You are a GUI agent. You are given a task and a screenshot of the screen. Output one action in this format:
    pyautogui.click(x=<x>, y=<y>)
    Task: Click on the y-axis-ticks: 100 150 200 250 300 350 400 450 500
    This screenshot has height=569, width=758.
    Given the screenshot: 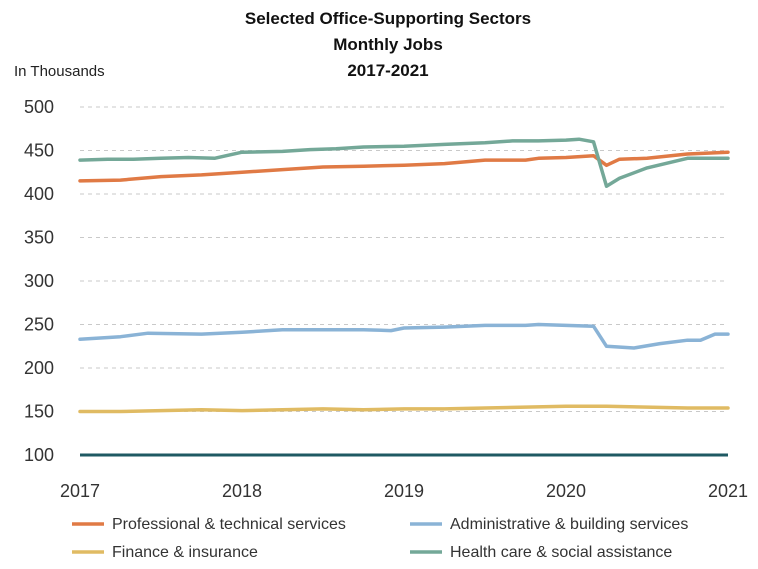 What is the action you would take?
    pyautogui.click(x=39, y=281)
    